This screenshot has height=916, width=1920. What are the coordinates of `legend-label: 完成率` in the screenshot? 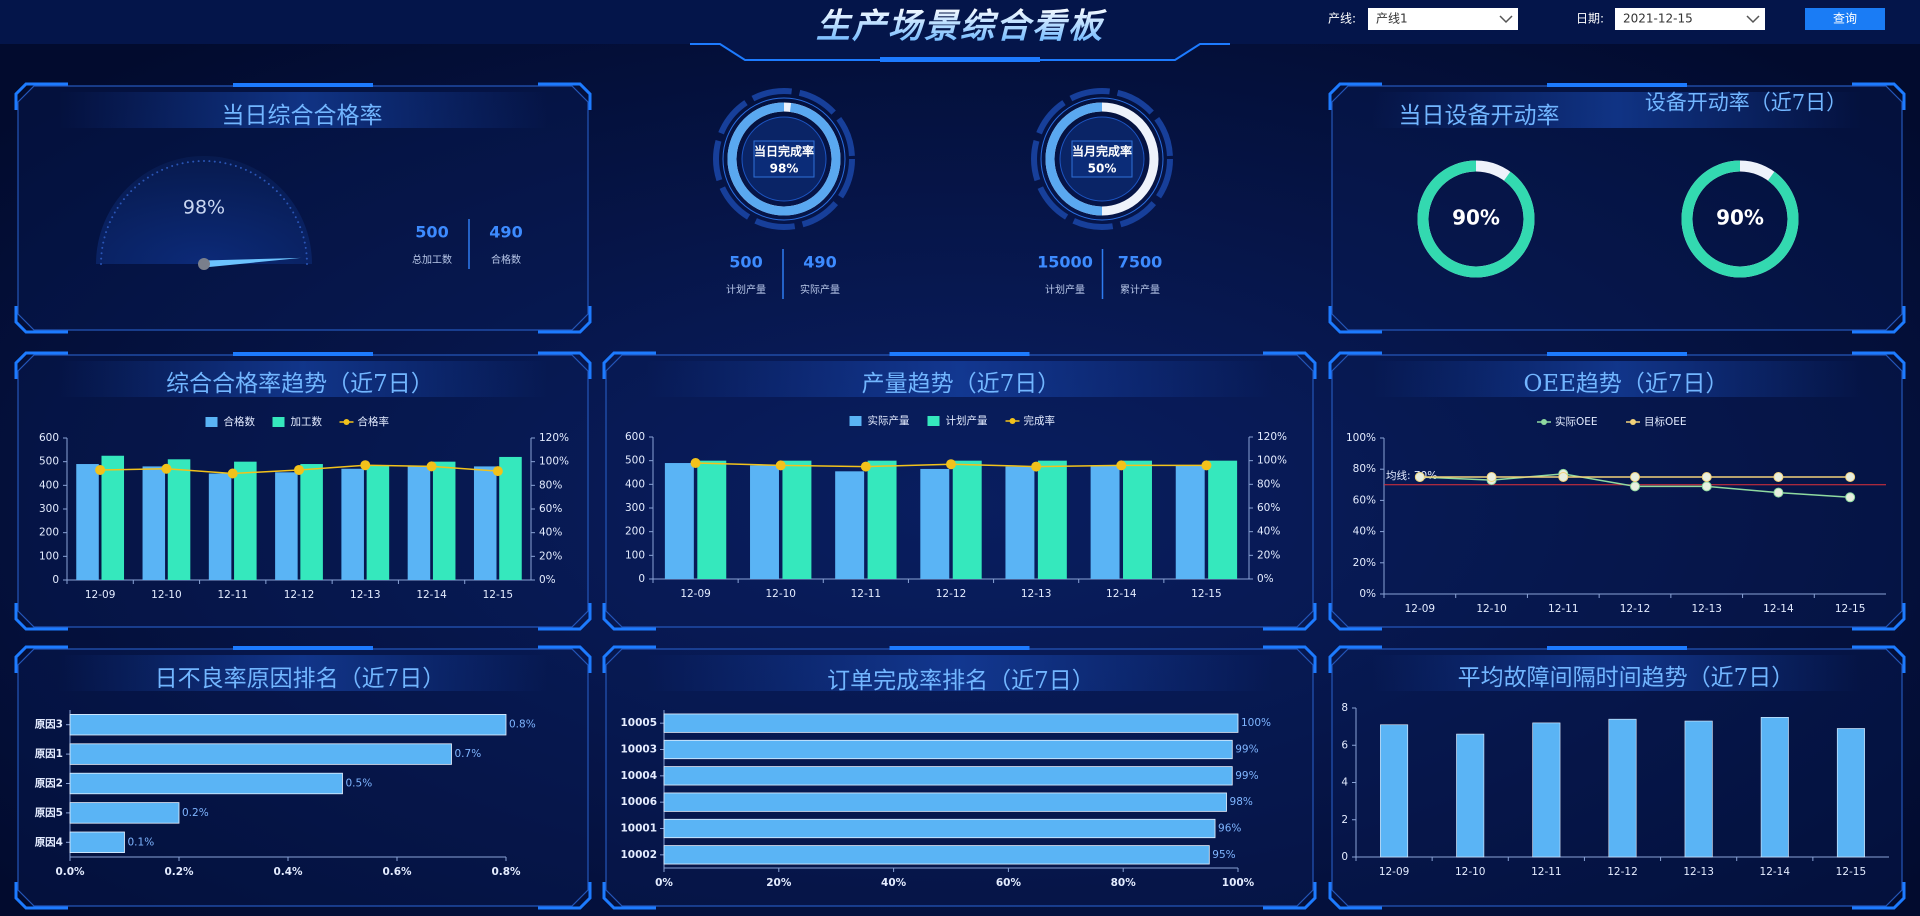 It's located at (1040, 420).